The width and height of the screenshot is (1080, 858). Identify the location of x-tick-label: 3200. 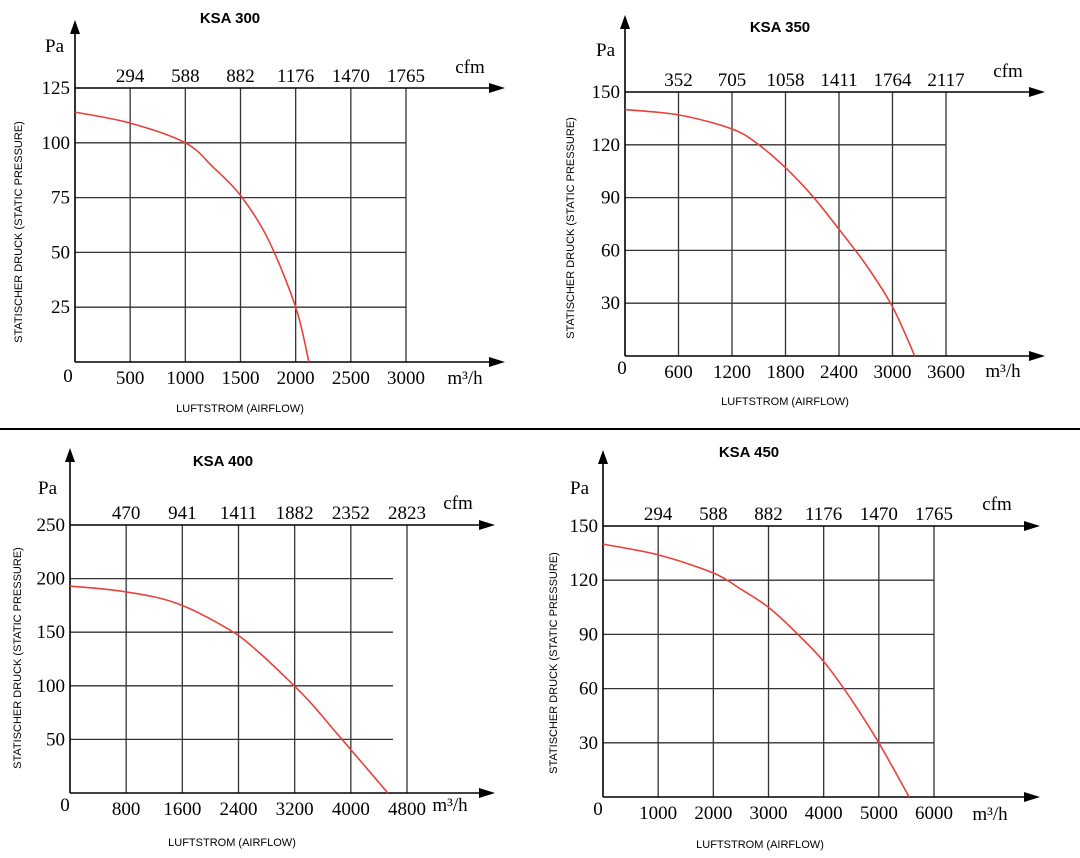
(295, 809).